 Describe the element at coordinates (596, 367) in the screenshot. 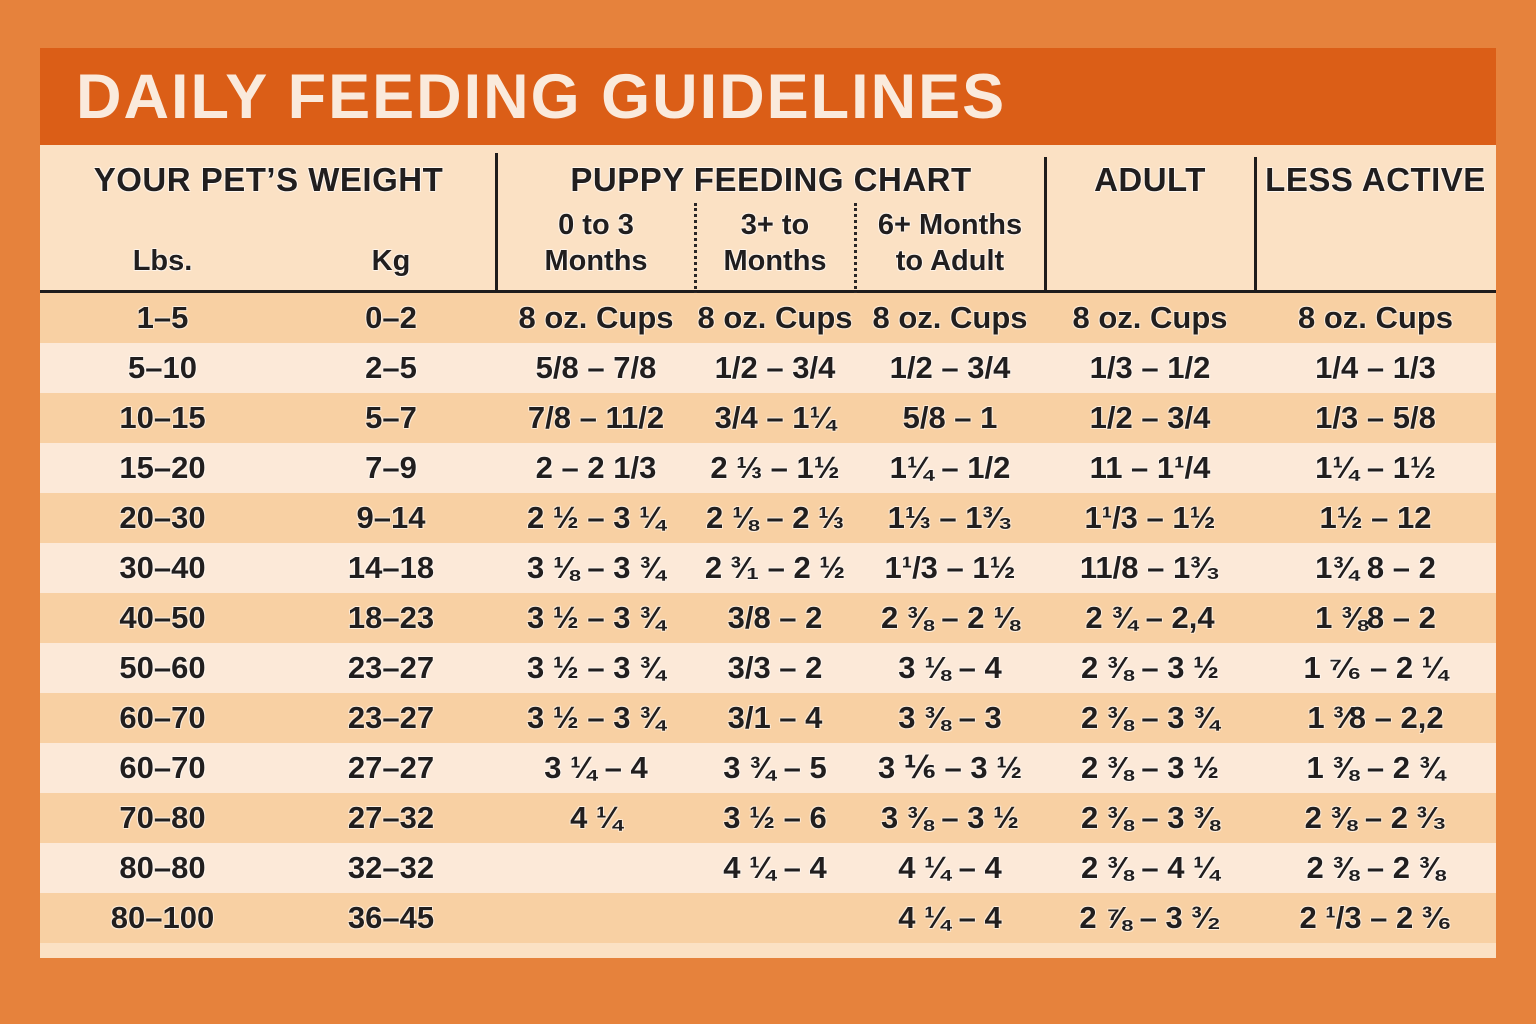

I see `cell-0-3-months: 5/8 – 7/8` at that location.